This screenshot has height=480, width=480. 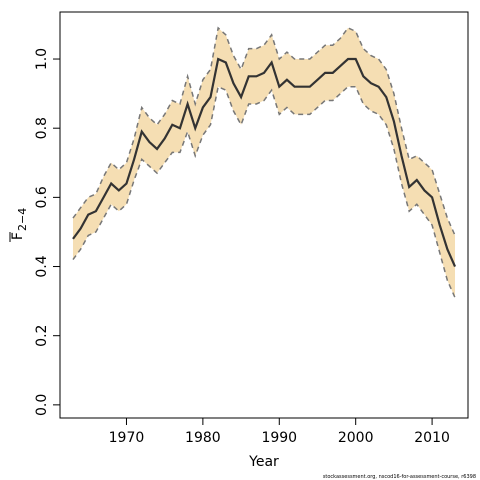 What do you see at coordinates (42, 128) in the screenshot?
I see `y-tick-label: 0.8` at bounding box center [42, 128].